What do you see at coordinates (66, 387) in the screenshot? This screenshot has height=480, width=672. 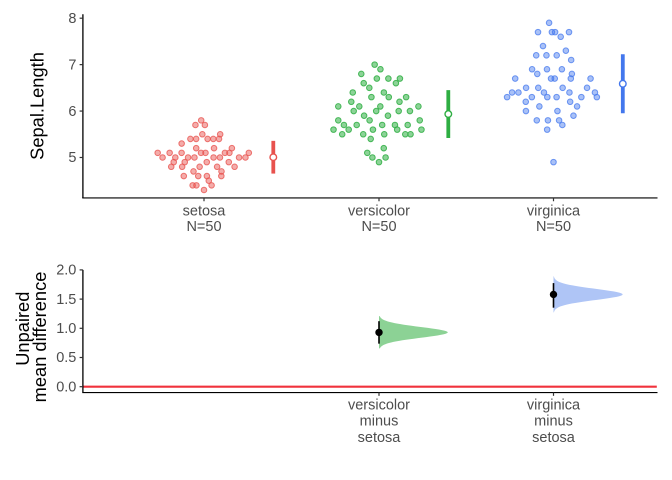 I see `svg-text: 0.0` at bounding box center [66, 387].